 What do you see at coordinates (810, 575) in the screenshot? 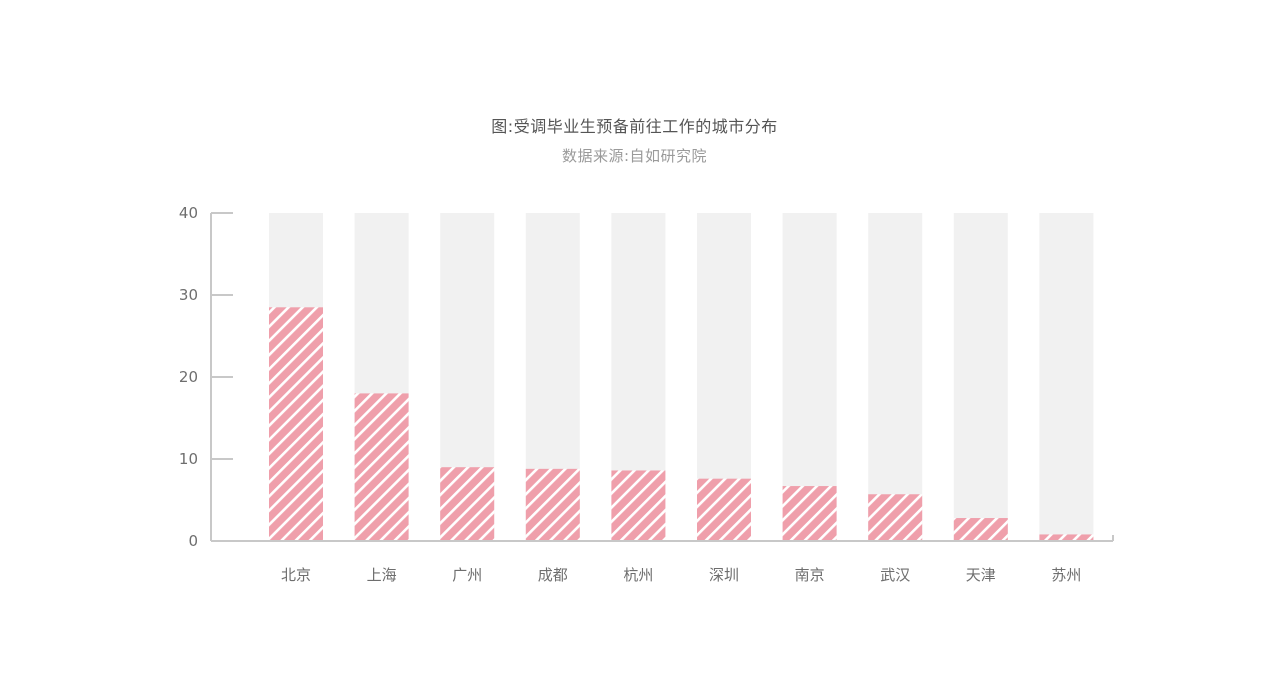
I see `x-tick-label: 南京` at bounding box center [810, 575].